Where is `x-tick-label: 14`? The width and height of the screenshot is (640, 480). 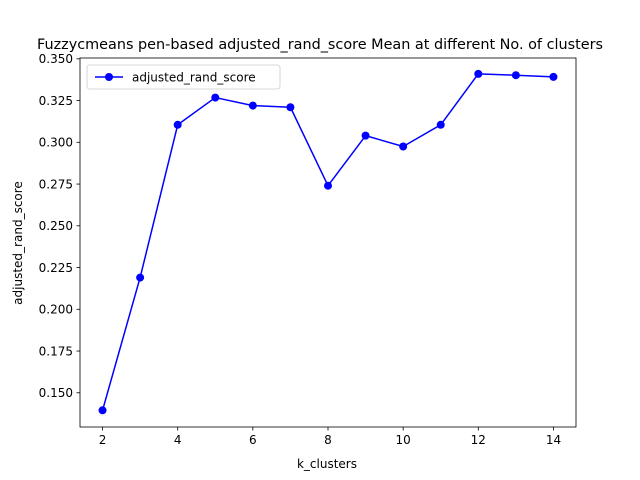
x-tick-label: 14 is located at coordinates (553, 440).